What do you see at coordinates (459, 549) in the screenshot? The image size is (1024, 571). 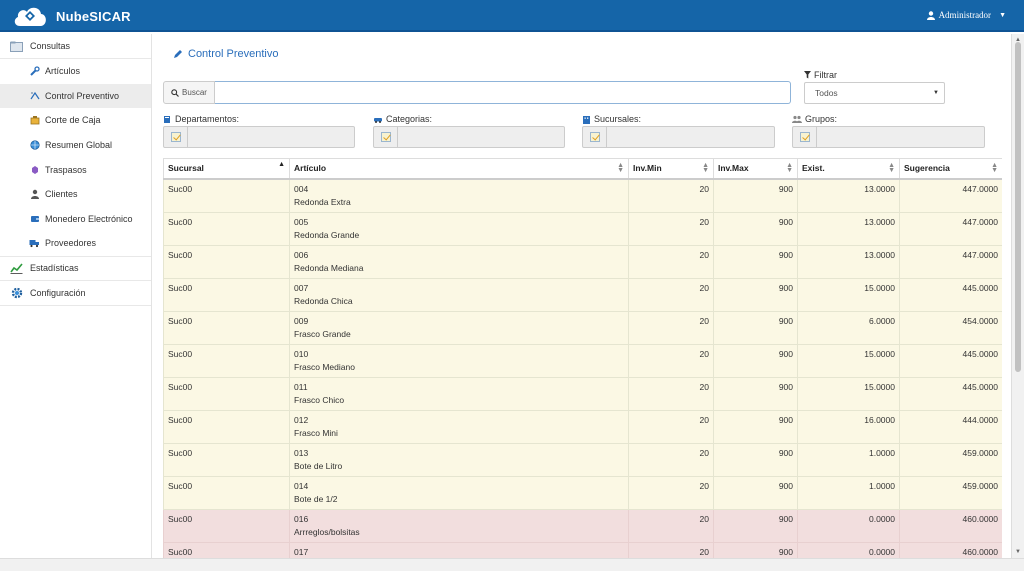 I see `table-cell: 017Redonda delgada` at bounding box center [459, 549].